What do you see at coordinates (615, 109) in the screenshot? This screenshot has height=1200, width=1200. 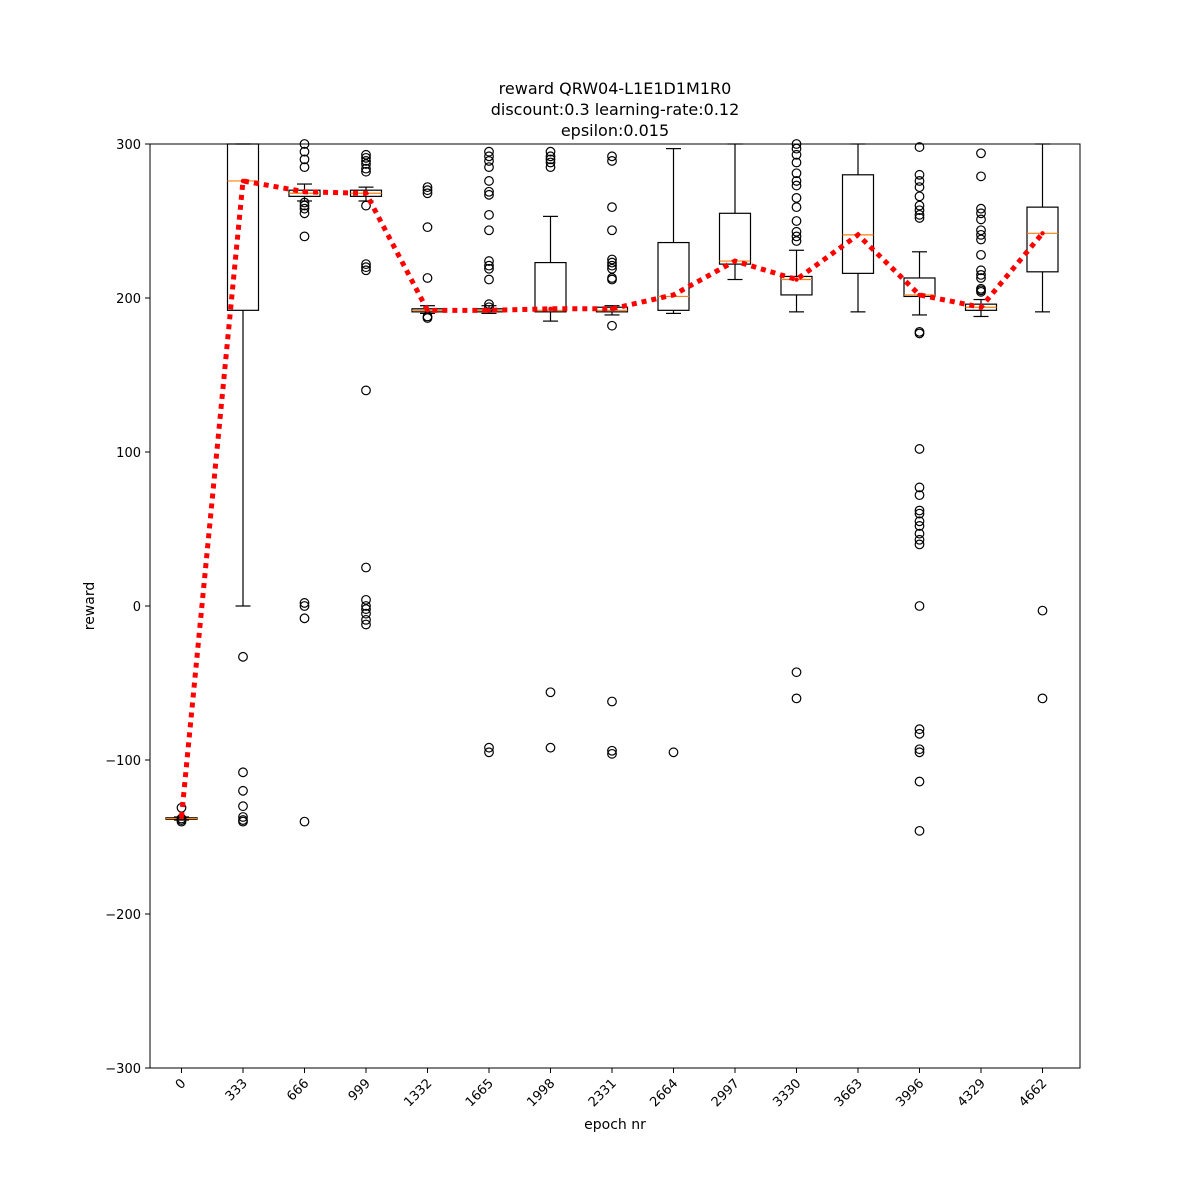 I see `chart-title-line-2: discount:0.3 learning-rate:0.12` at bounding box center [615, 109].